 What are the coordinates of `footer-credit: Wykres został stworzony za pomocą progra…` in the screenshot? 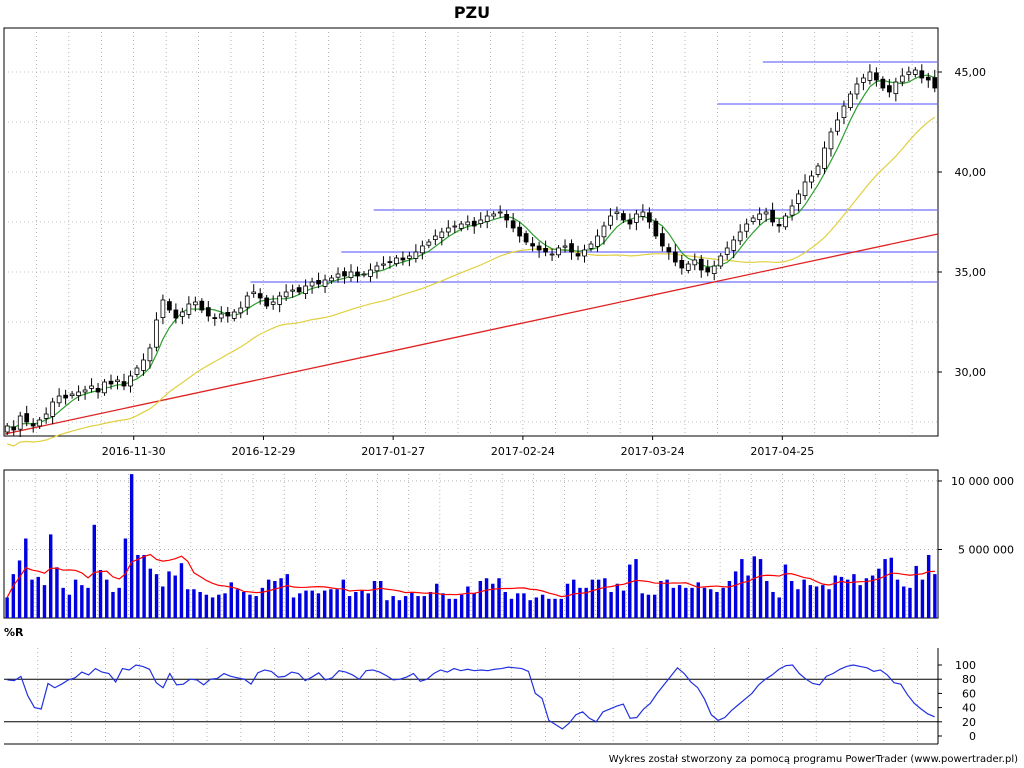 It's located at (813, 759).